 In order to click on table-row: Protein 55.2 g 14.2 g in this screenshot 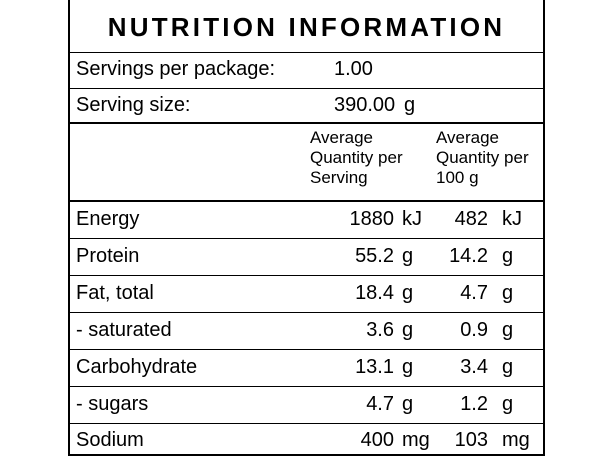, I will do `click(306, 257)`.